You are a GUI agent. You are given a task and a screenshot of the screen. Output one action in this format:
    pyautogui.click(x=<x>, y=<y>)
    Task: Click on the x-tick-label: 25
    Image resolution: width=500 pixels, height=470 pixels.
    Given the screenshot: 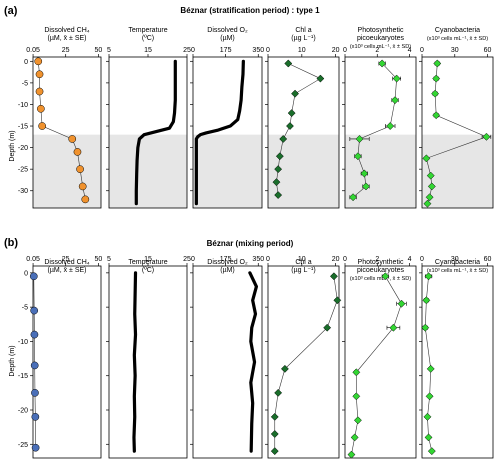 What is the action you would take?
    pyautogui.click(x=187, y=50)
    